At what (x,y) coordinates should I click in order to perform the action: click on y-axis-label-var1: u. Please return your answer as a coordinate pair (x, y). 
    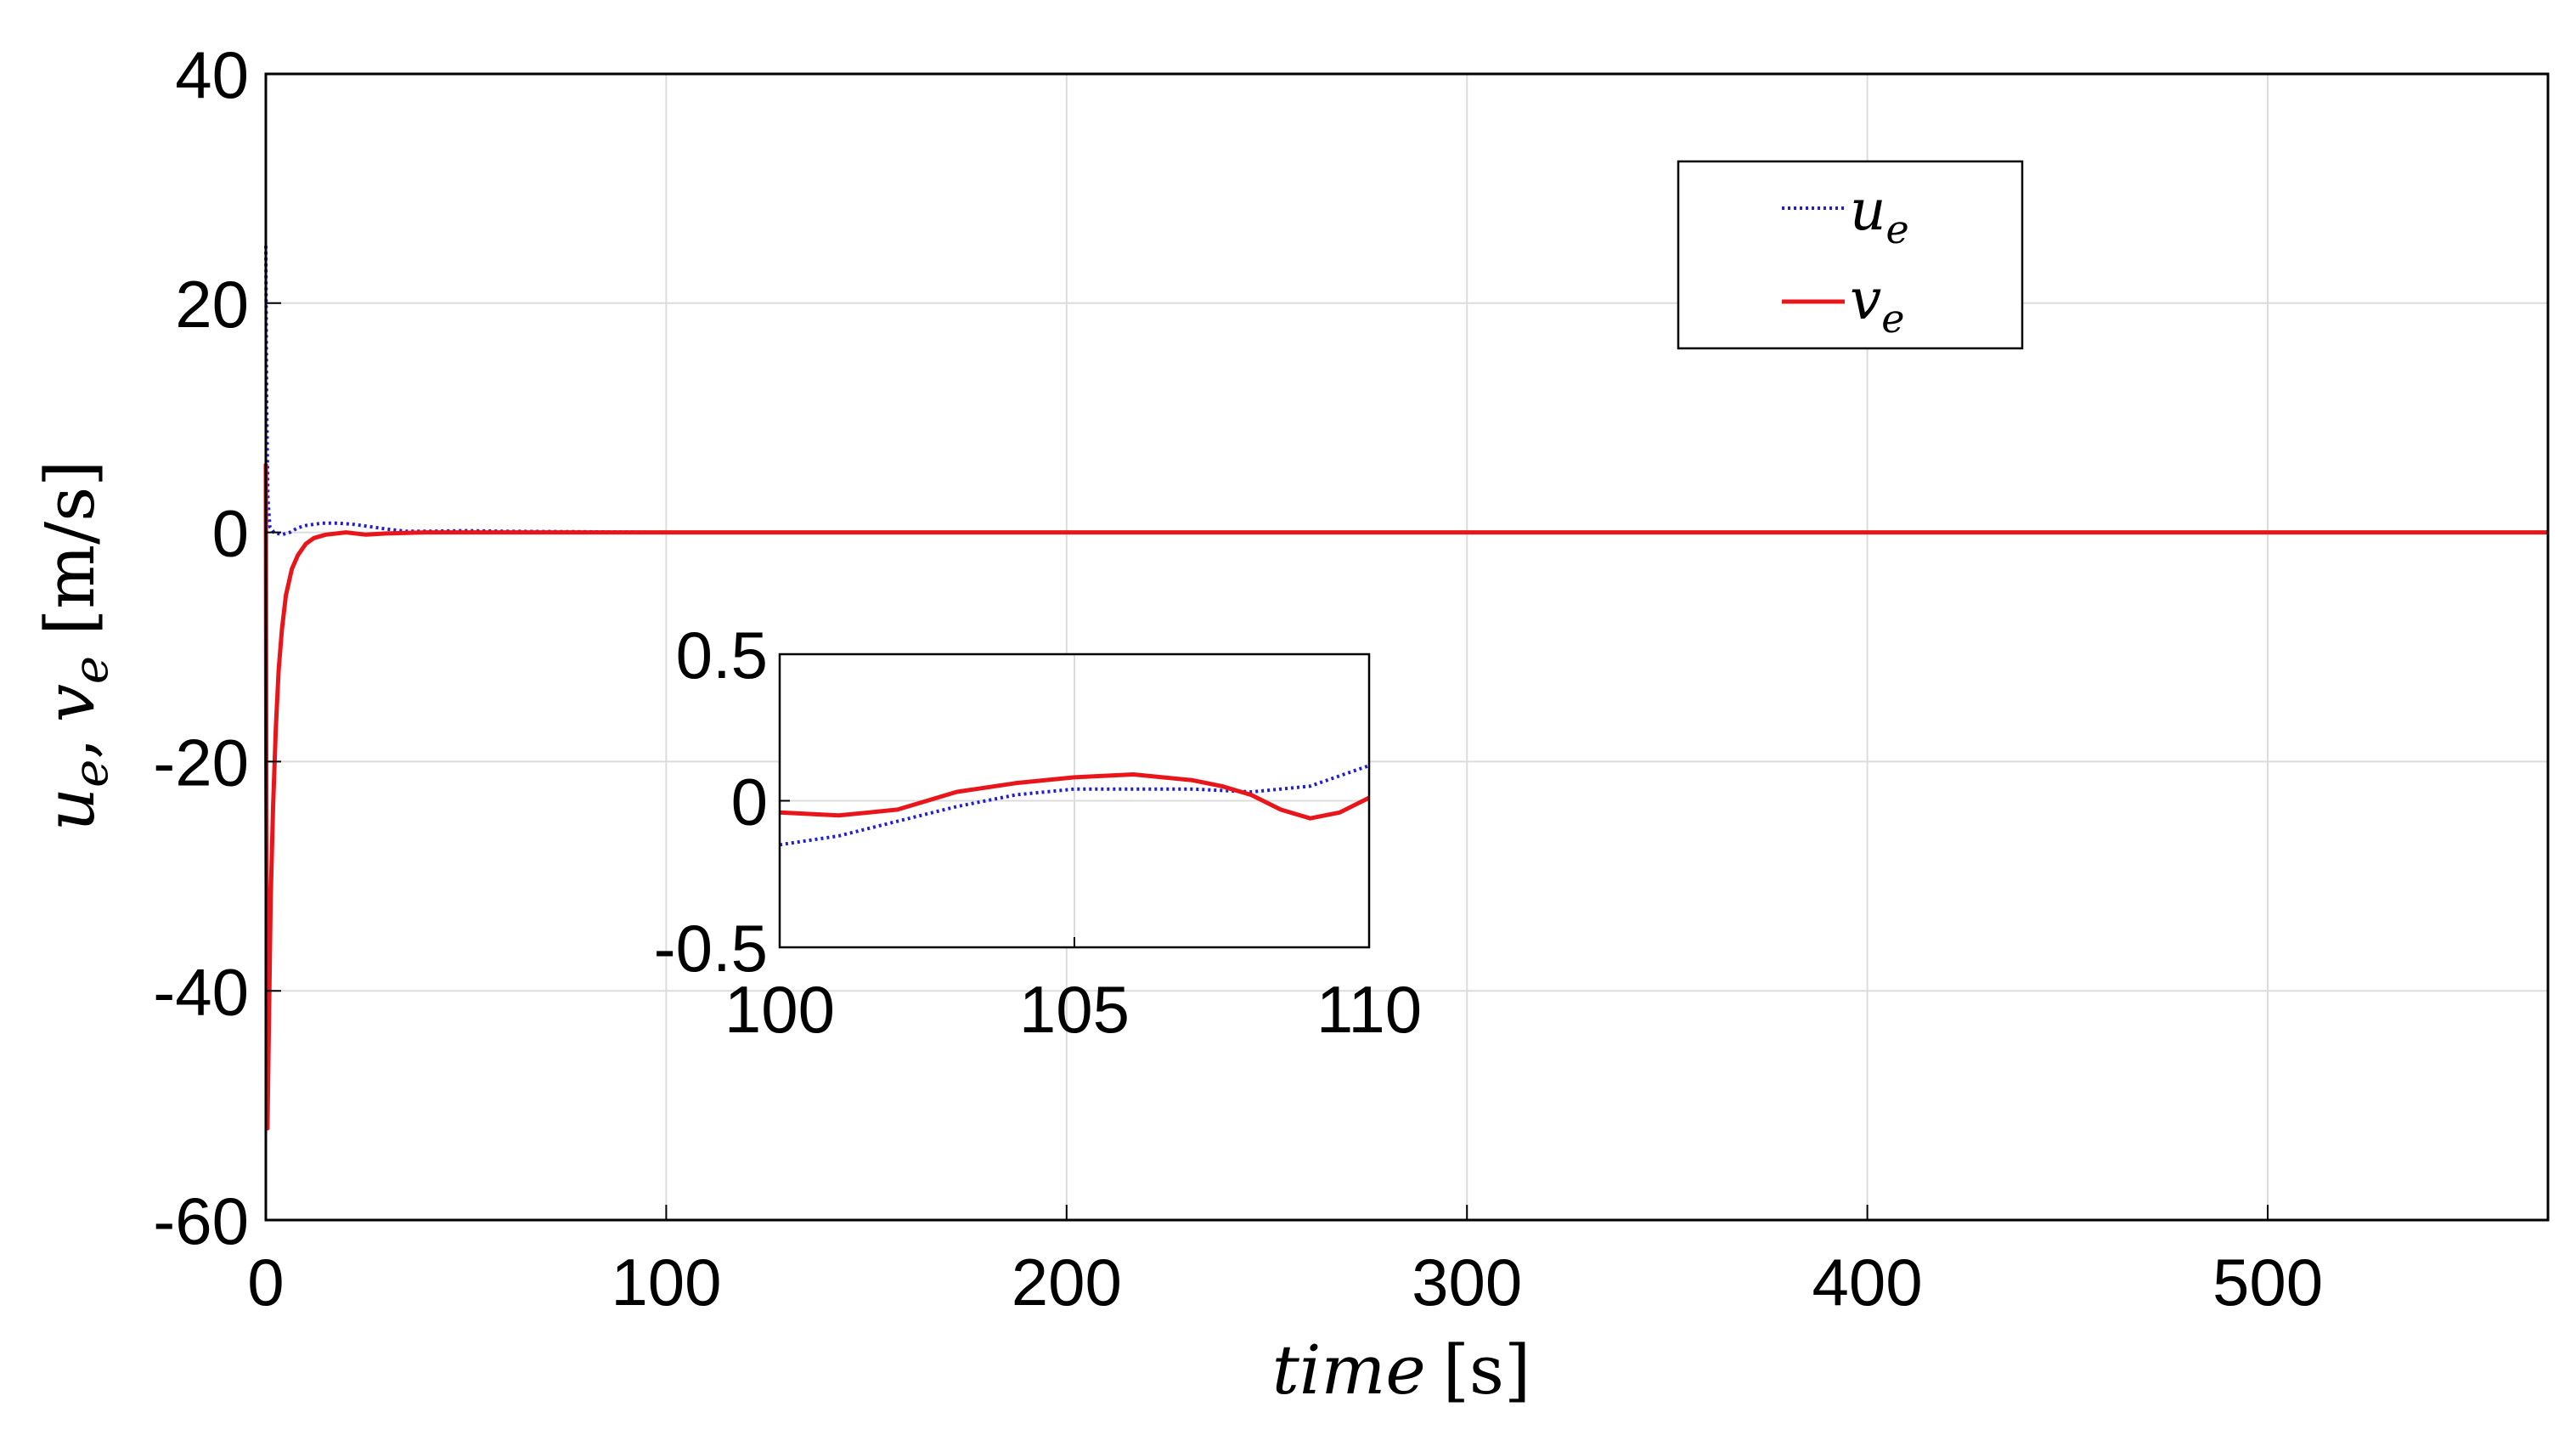
    Looking at the image, I should click on (70, 810).